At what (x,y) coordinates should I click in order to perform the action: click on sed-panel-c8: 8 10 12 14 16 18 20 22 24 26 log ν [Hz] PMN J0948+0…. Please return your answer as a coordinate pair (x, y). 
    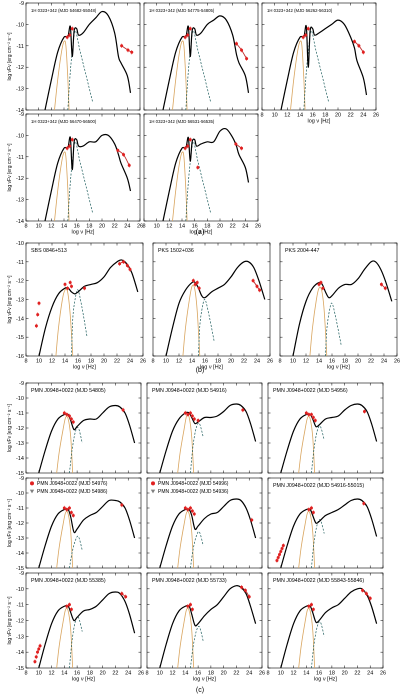
    Looking at the image, I should click on (205, 627).